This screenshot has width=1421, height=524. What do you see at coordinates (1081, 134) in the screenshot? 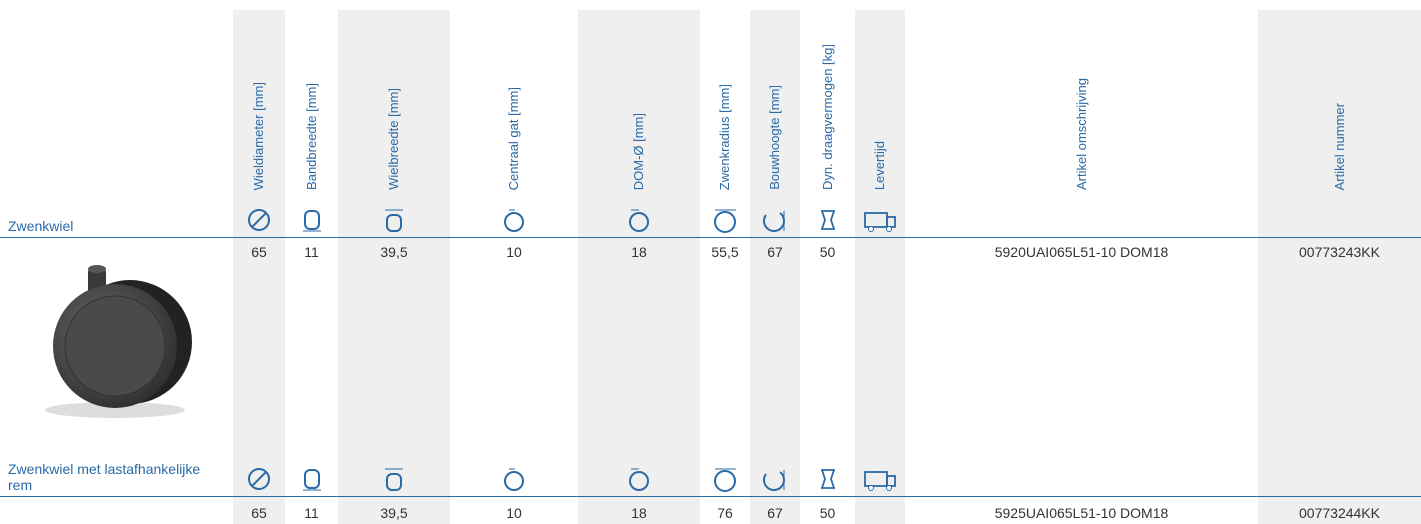
I see `column-header: Artikel omschrijving` at bounding box center [1081, 134].